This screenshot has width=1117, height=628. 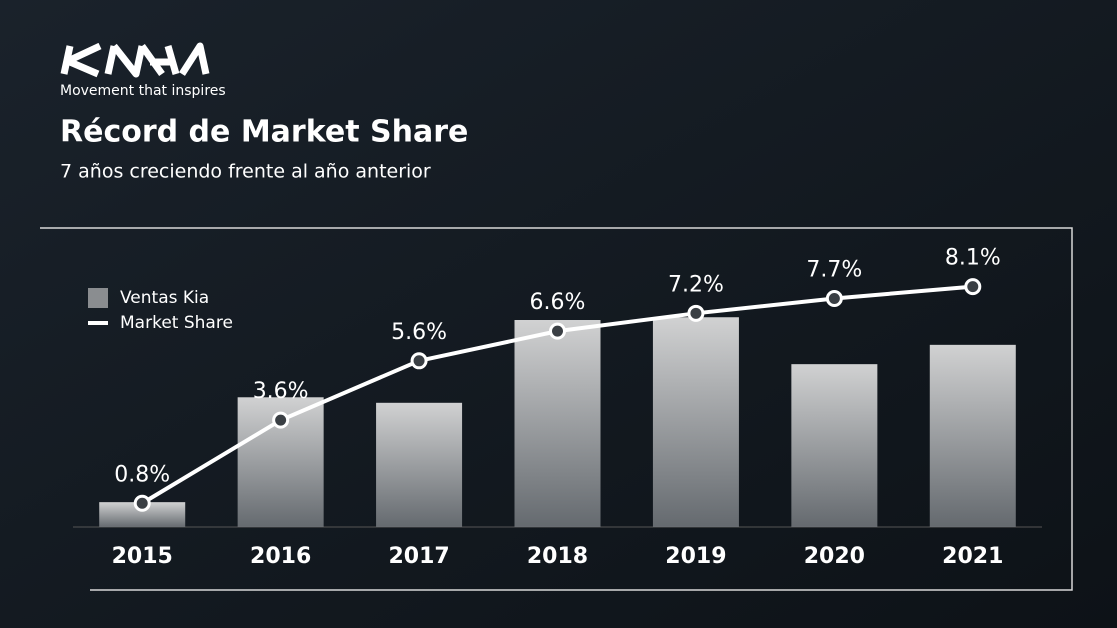 I want to click on kia-logo, so click(x=135, y=60).